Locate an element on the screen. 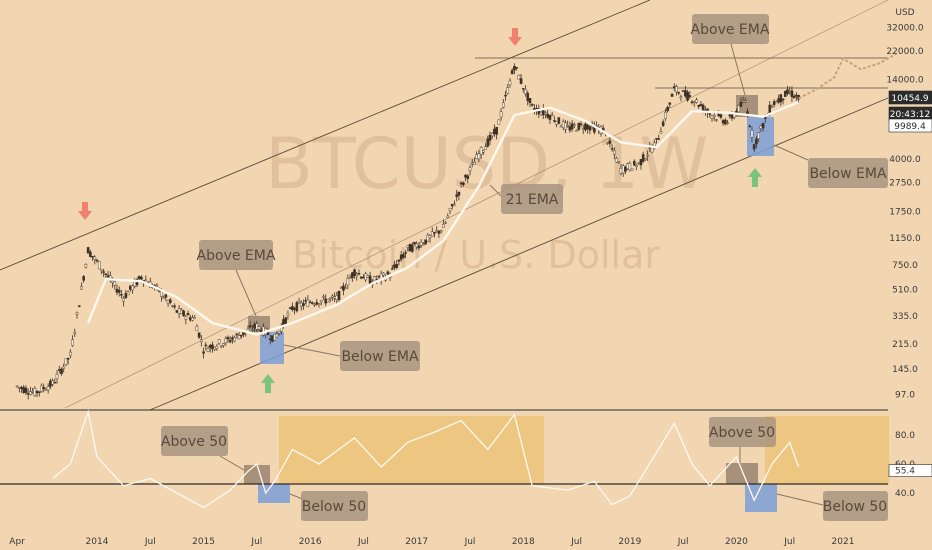 Image resolution: width=932 pixels, height=550 pixels. rsi-above-50-band-2020 is located at coordinates (827, 450).